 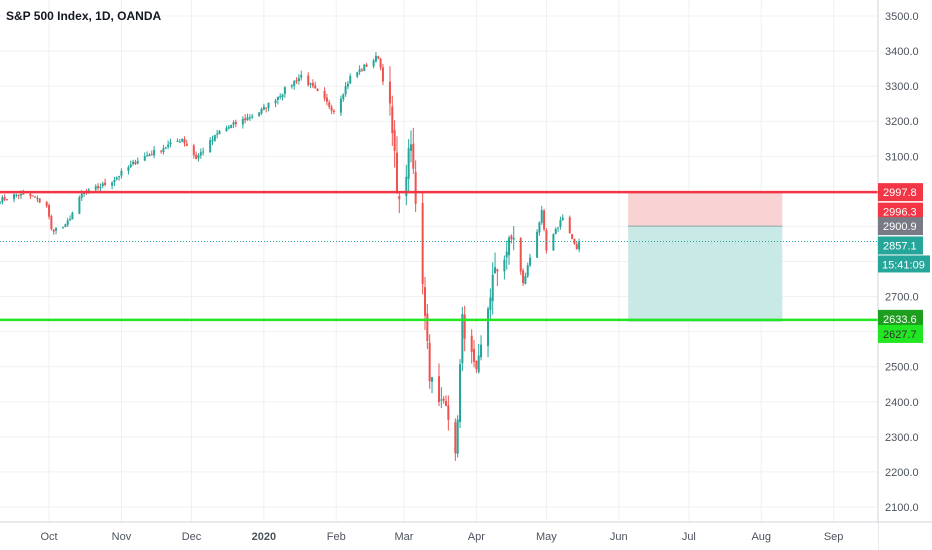 I want to click on x-tick-label: Mar, so click(x=403, y=537).